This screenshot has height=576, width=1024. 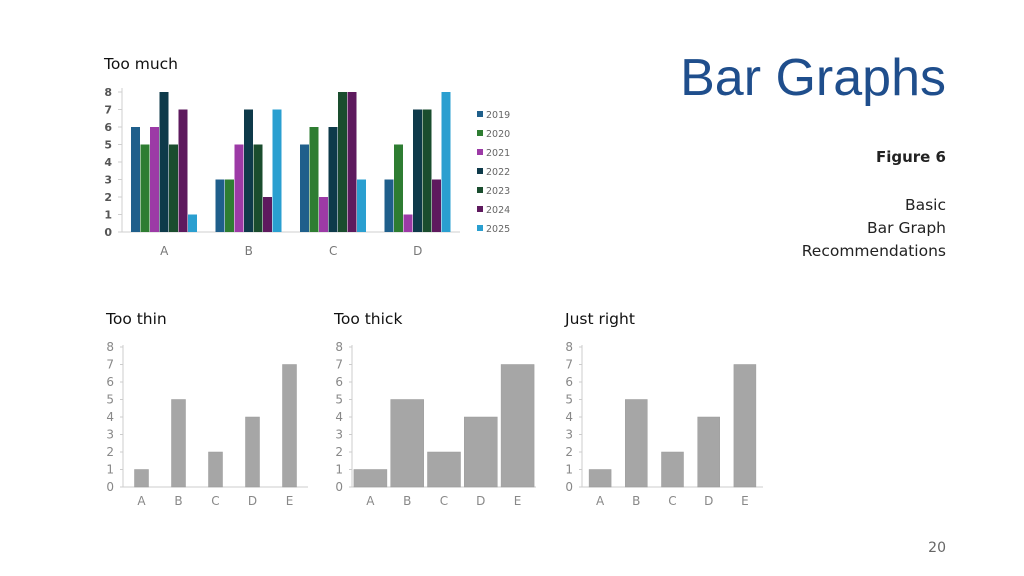 What do you see at coordinates (333, 179) in the screenshot?
I see `bar-2022-C` at bounding box center [333, 179].